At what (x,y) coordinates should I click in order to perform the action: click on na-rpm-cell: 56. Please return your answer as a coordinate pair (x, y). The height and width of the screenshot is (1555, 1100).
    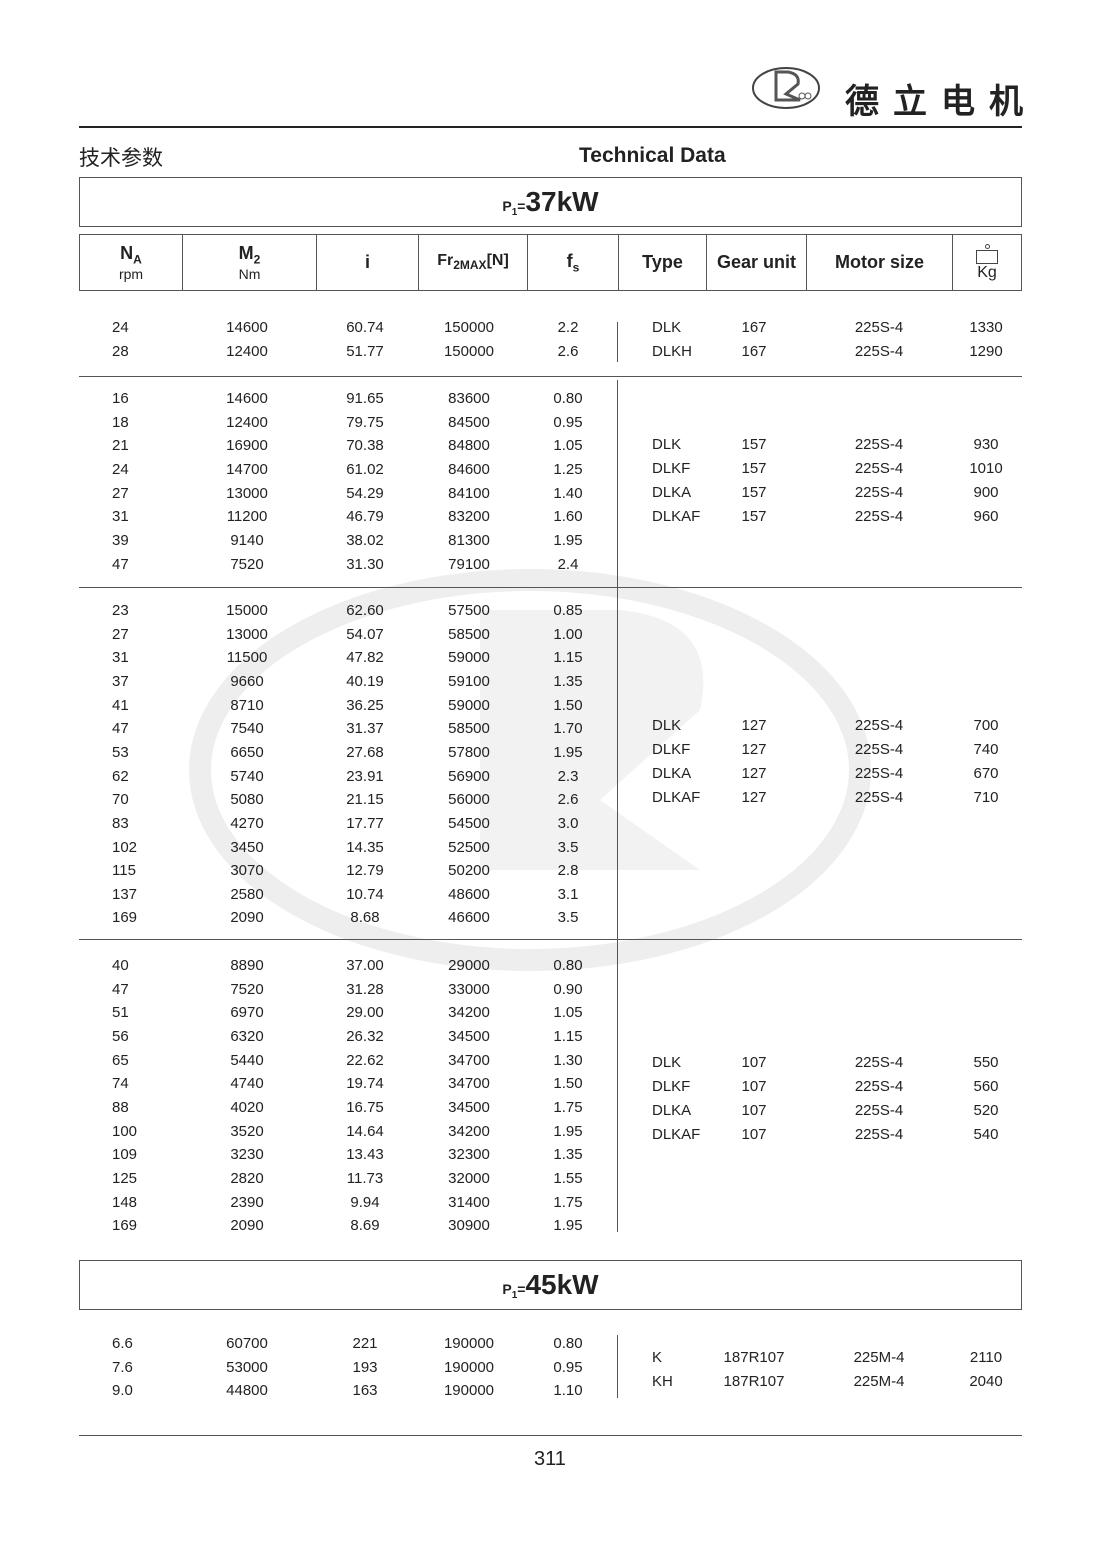
    Looking at the image, I should click on (120, 1036).